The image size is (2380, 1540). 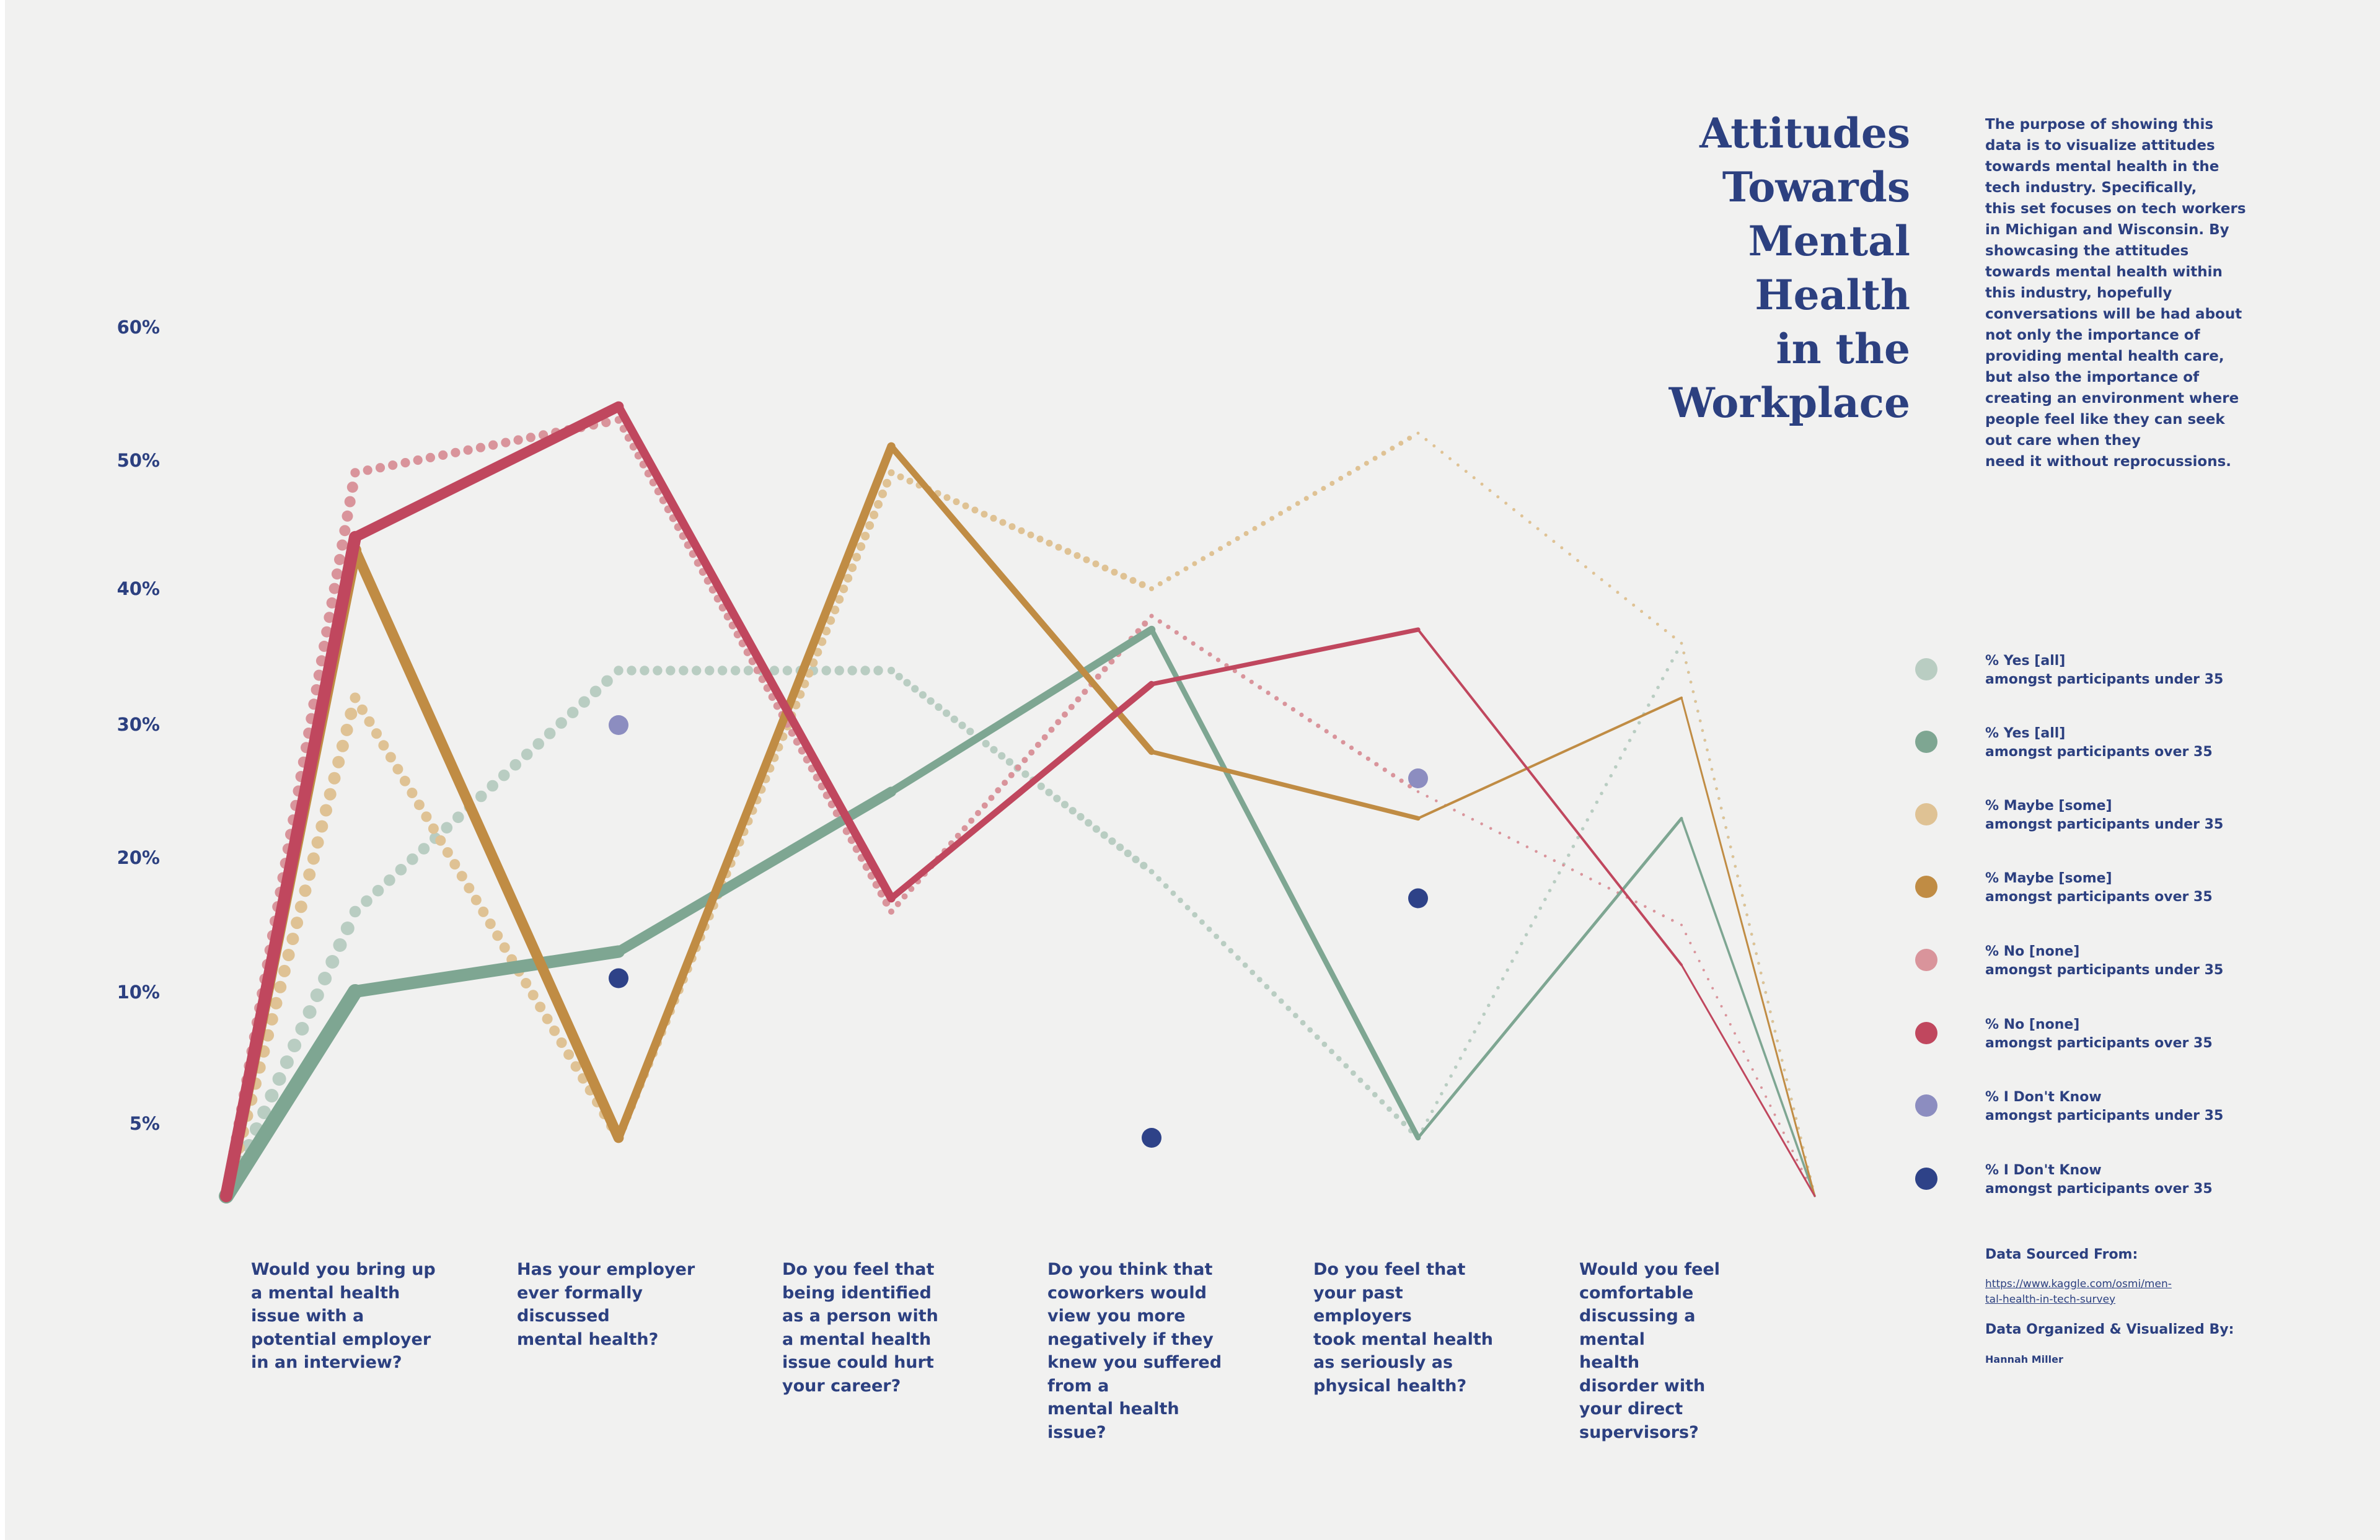 What do you see at coordinates (138, 327) in the screenshot?
I see `y-tick-label: 60%` at bounding box center [138, 327].